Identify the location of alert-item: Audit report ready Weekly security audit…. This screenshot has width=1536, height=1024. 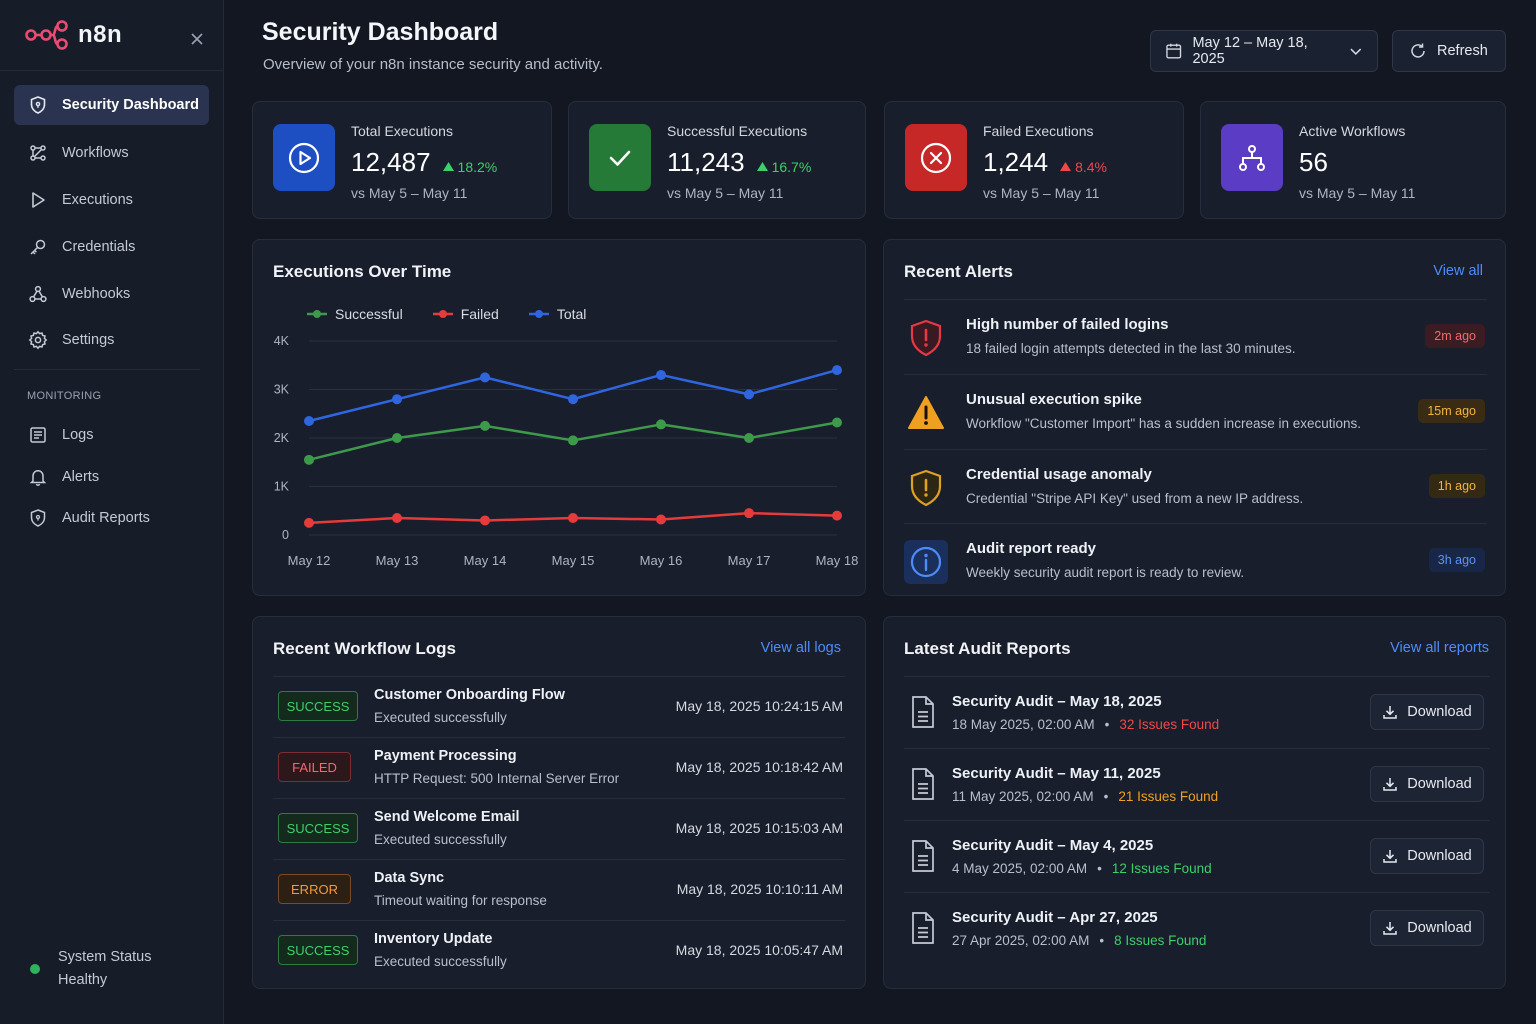
(1195, 560).